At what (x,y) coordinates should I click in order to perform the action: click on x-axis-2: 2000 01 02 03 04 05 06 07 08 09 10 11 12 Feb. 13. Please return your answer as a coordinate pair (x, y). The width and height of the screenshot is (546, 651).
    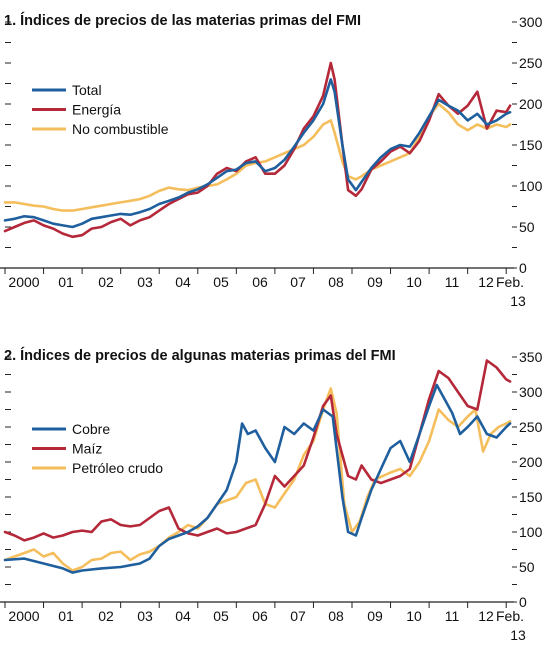
    Looking at the image, I should click on (263, 622).